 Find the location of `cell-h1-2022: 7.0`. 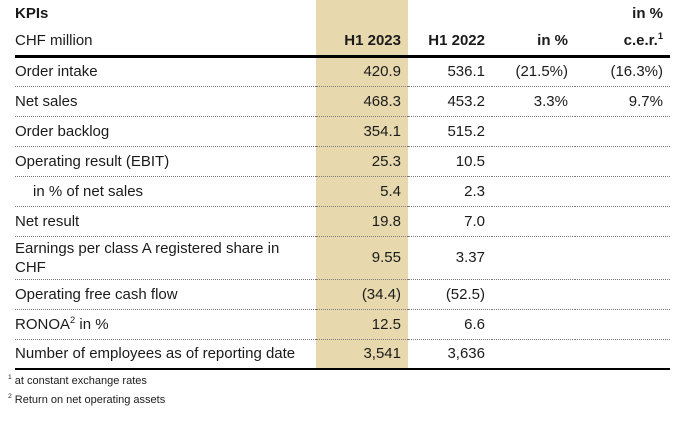

cell-h1-2022: 7.0 is located at coordinates (450, 221).